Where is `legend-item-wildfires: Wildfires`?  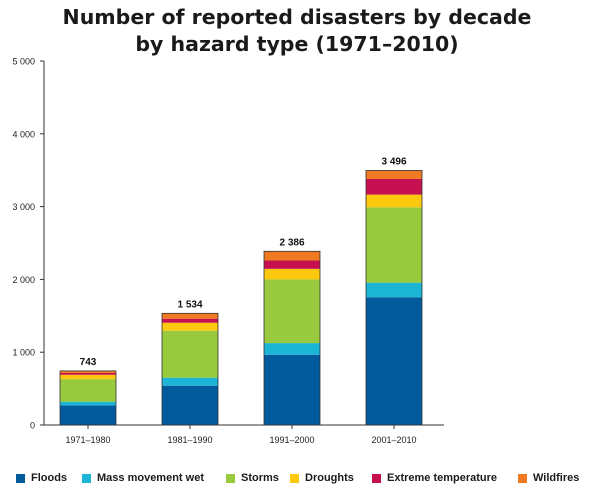
legend-item-wildfires: Wildfires is located at coordinates (548, 478).